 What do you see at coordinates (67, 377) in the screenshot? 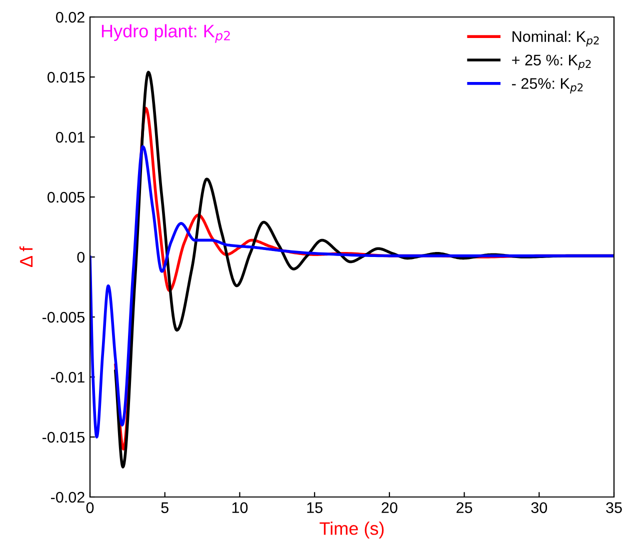
I see `y-tick-label: -0.01` at bounding box center [67, 377].